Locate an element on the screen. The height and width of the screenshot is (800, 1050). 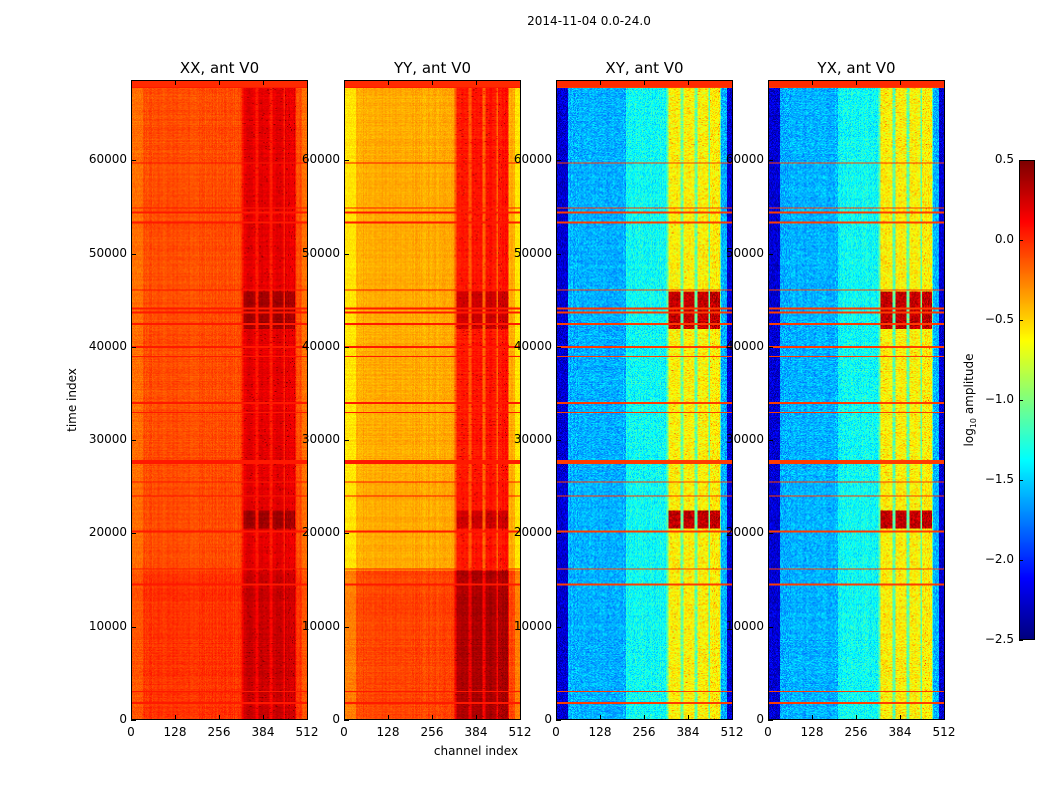
y-axis-label: time index is located at coordinates (72, 400).